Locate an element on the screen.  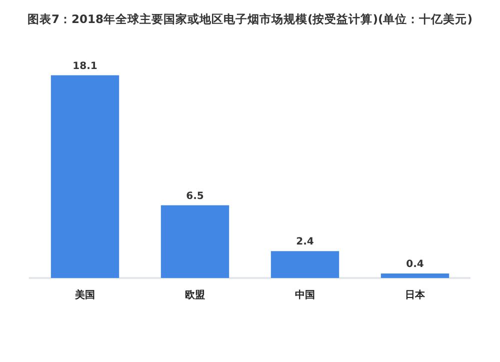
data-label: 18.1 is located at coordinates (85, 66).